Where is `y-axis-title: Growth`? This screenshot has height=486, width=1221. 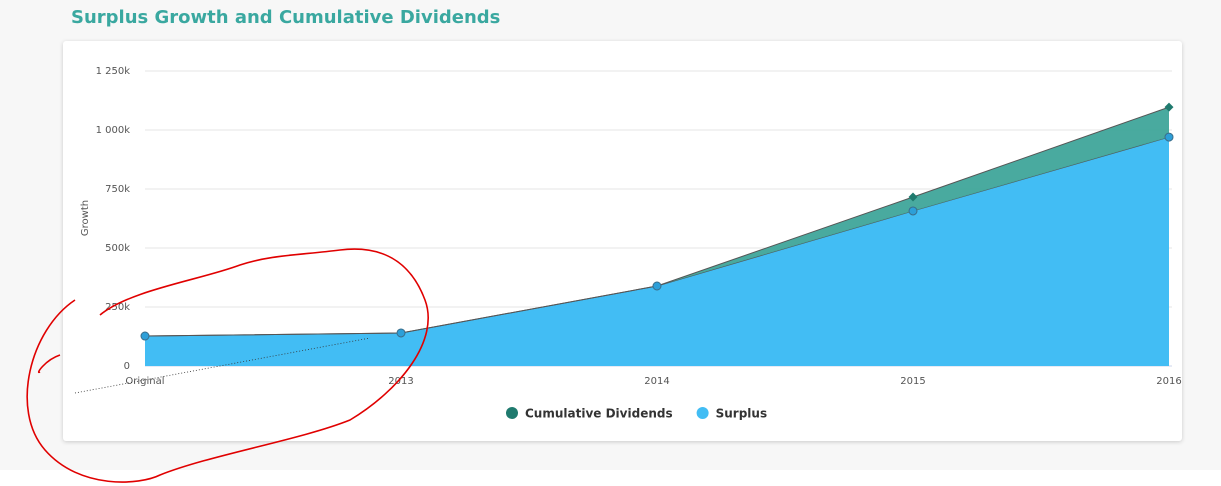 y-axis-title: Growth is located at coordinates (85, 218).